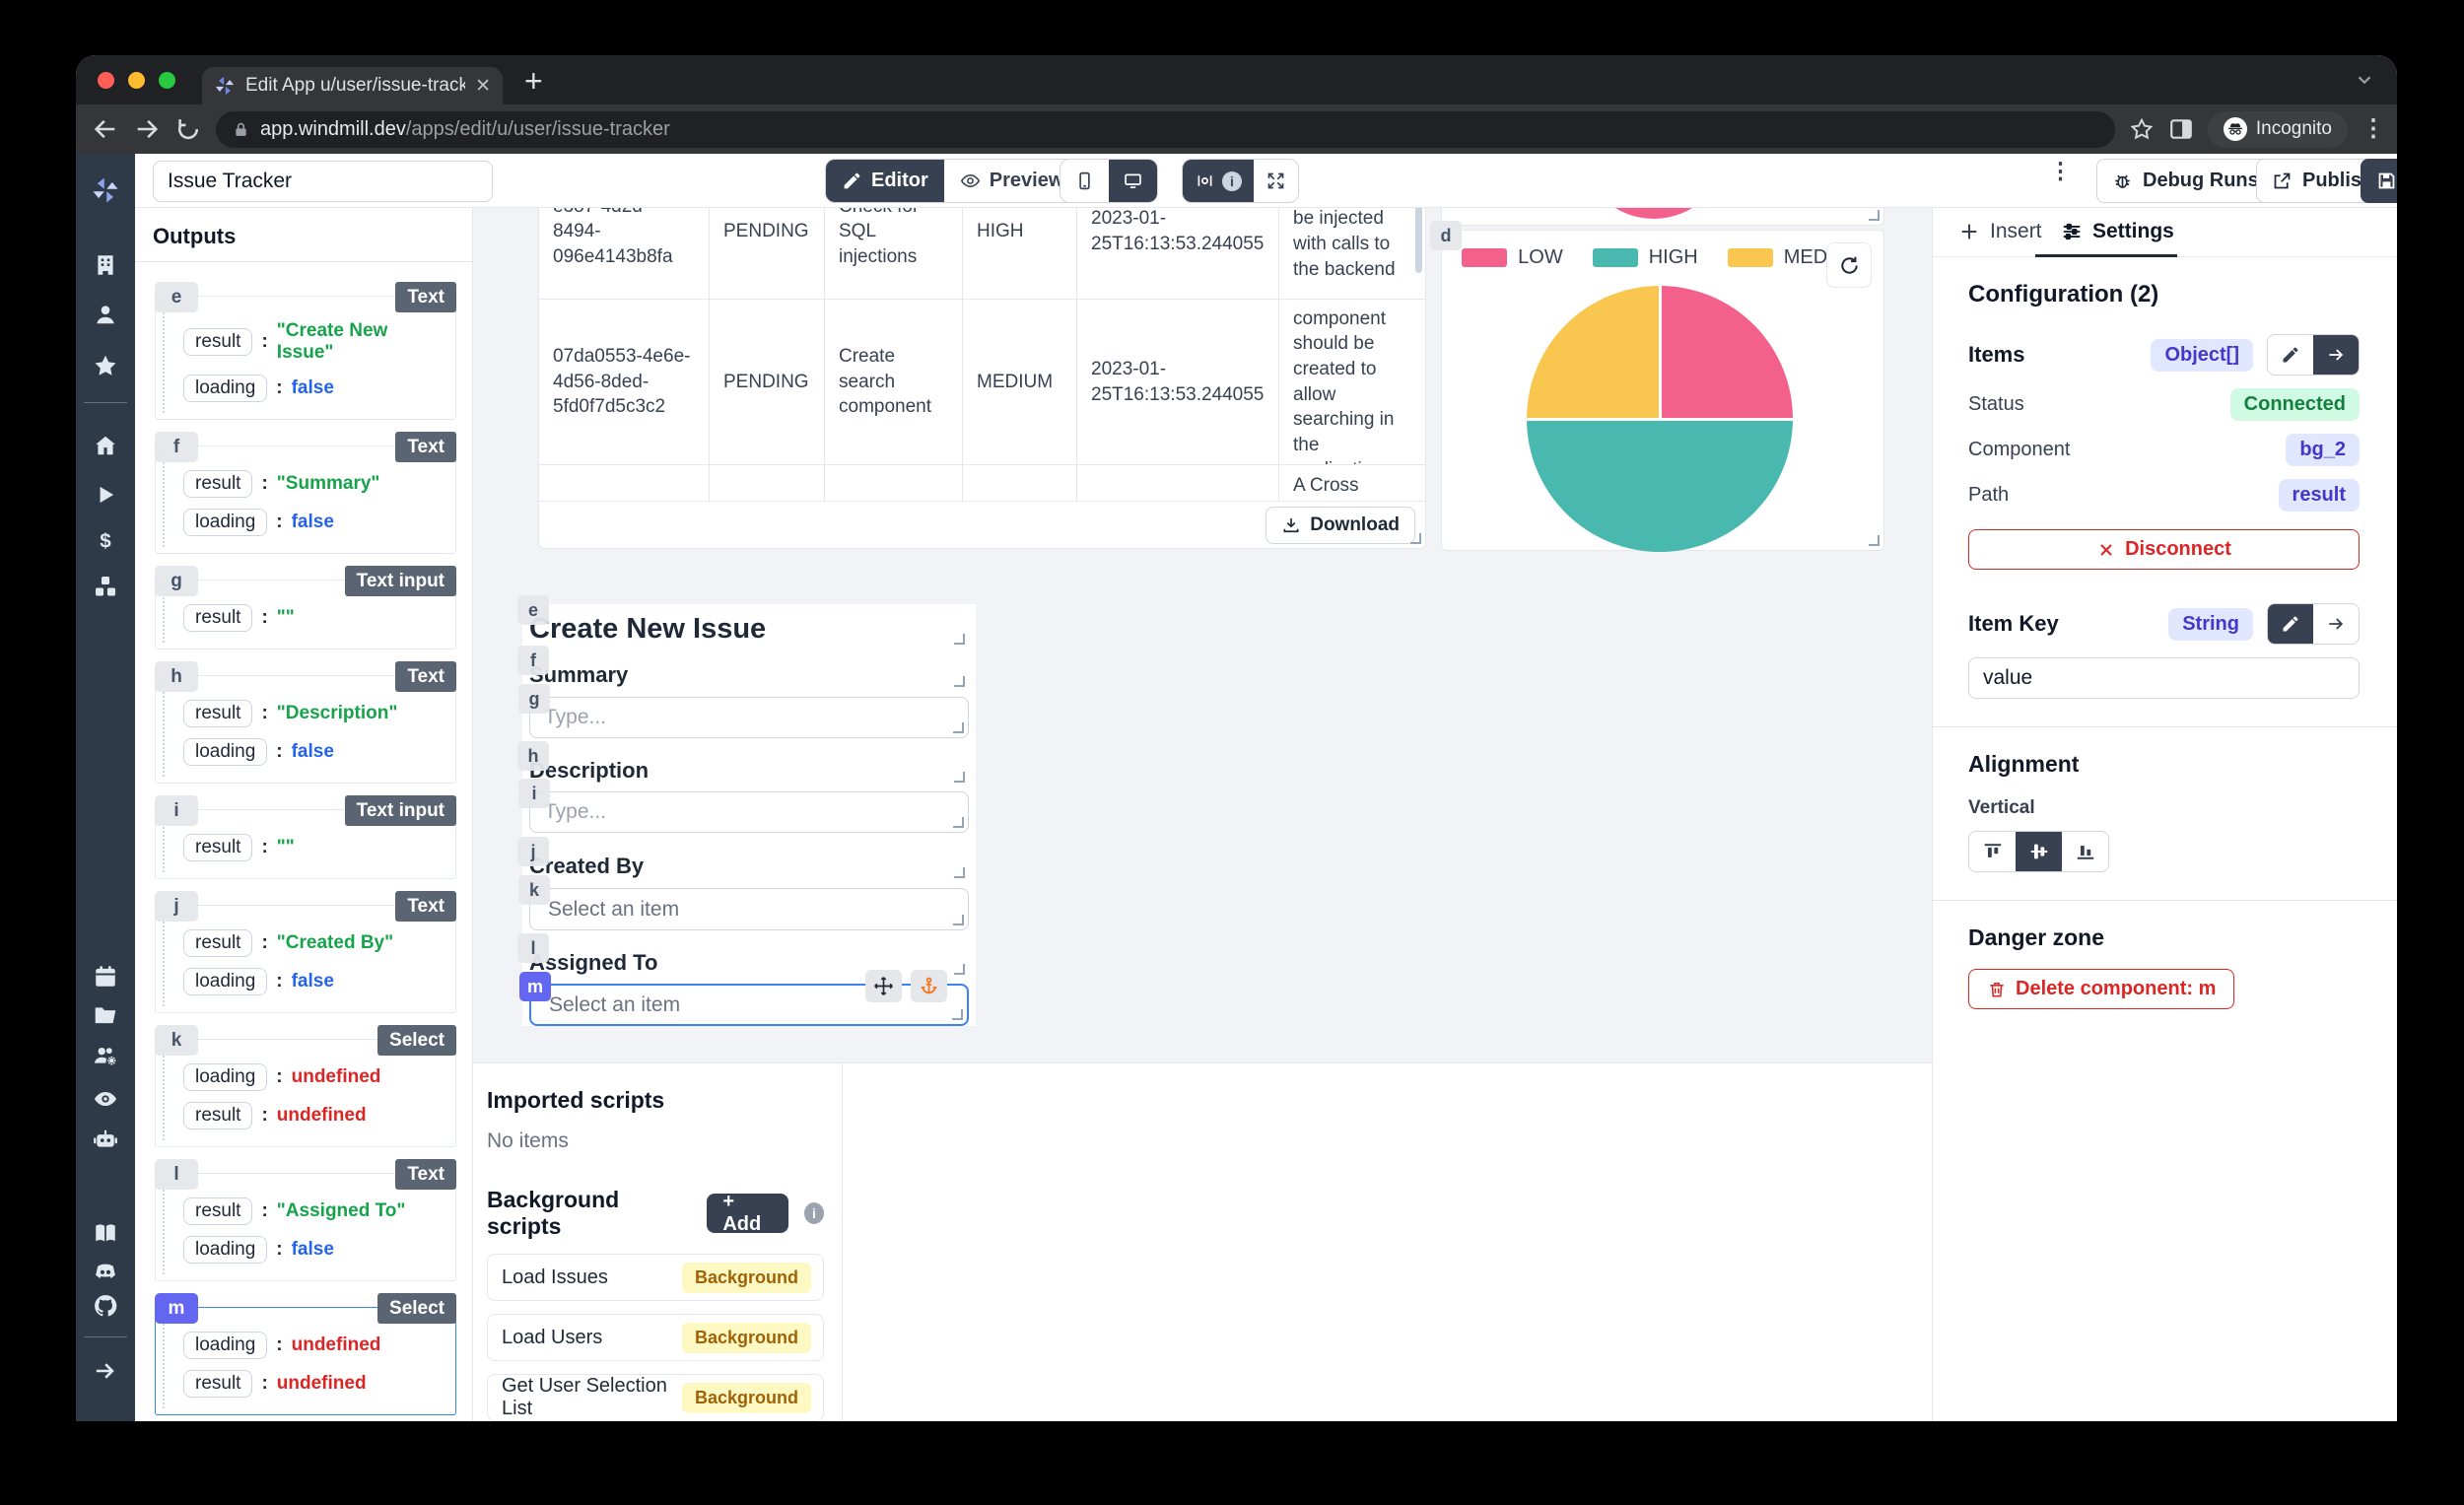 This screenshot has height=1505, width=2464. Describe the element at coordinates (2117, 231) in the screenshot. I see `tab-settings: Settings` at that location.